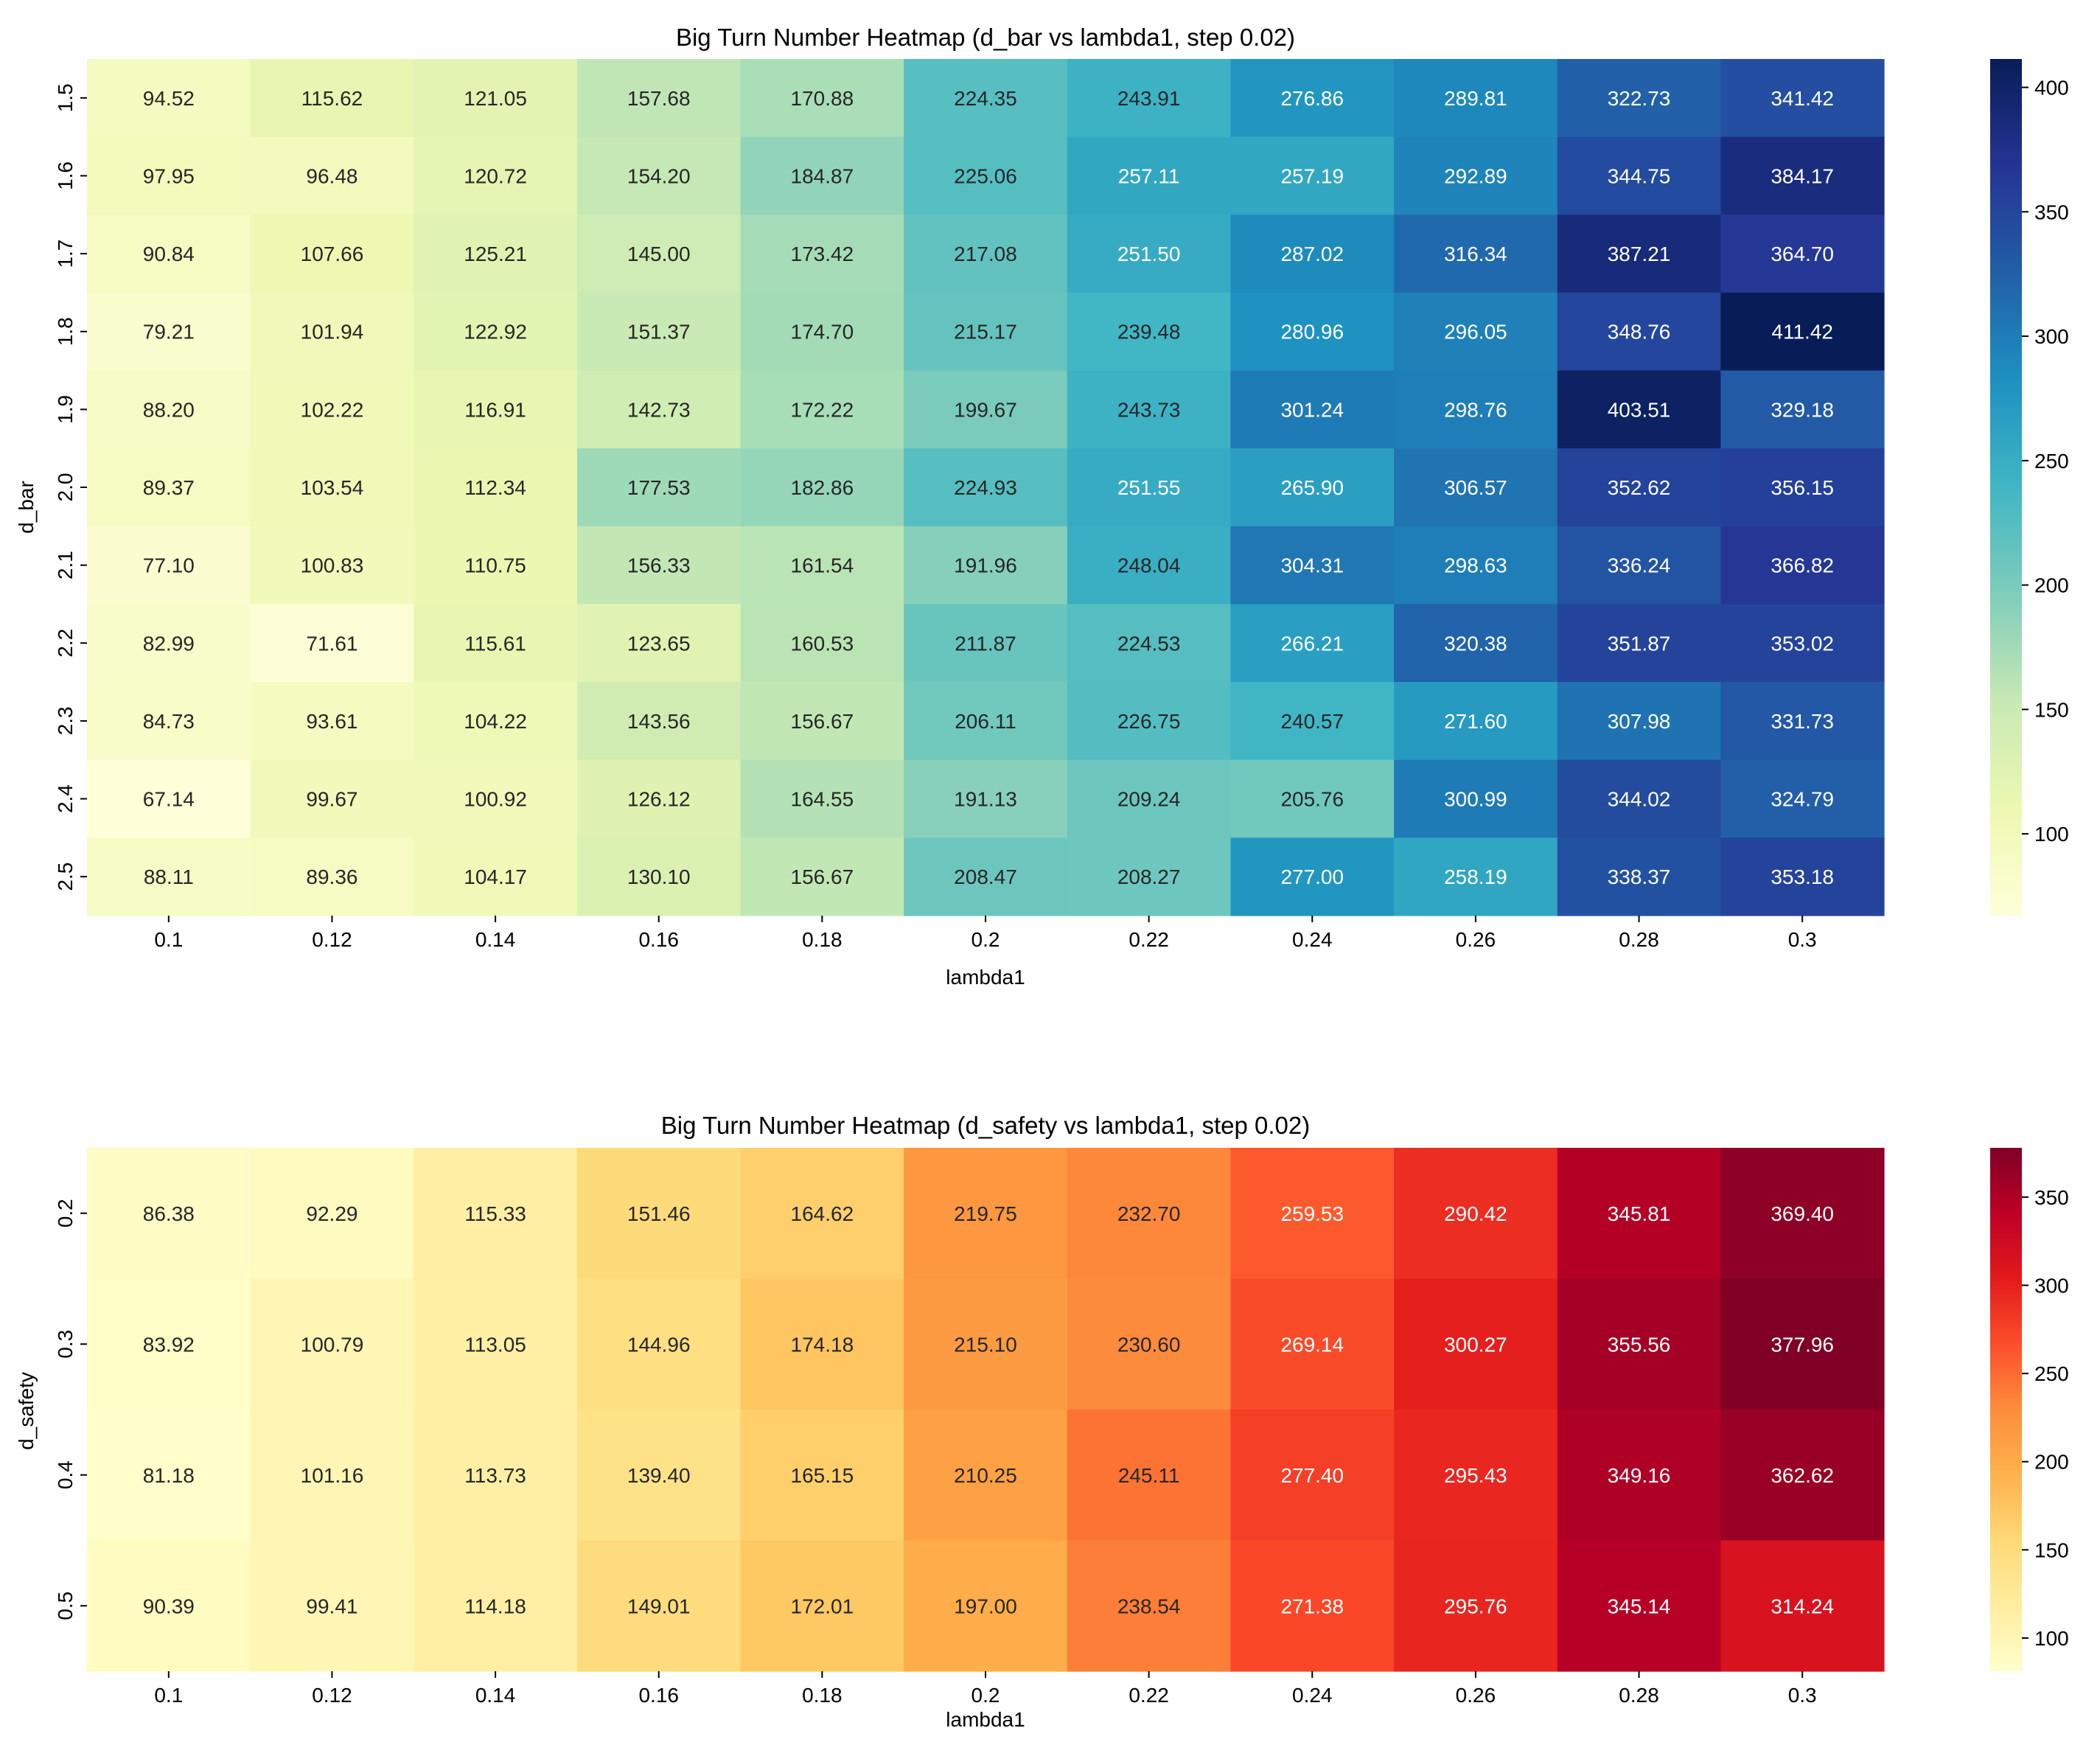 This screenshot has width=2100, height=1742. What do you see at coordinates (1803, 254) in the screenshot?
I see `heatmap-cell-value: 364.70` at bounding box center [1803, 254].